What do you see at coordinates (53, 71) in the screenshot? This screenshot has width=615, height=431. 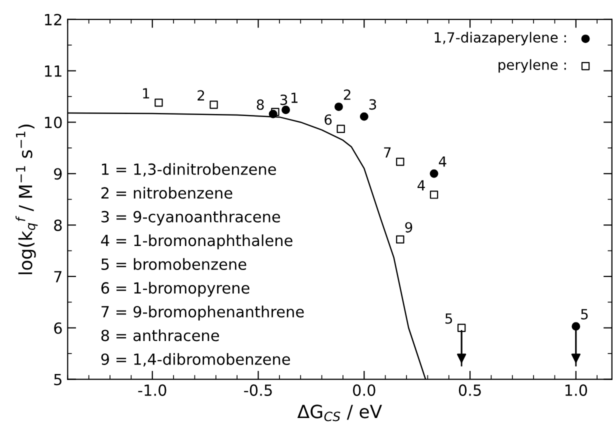 I see `y-tick-label: 11` at bounding box center [53, 71].